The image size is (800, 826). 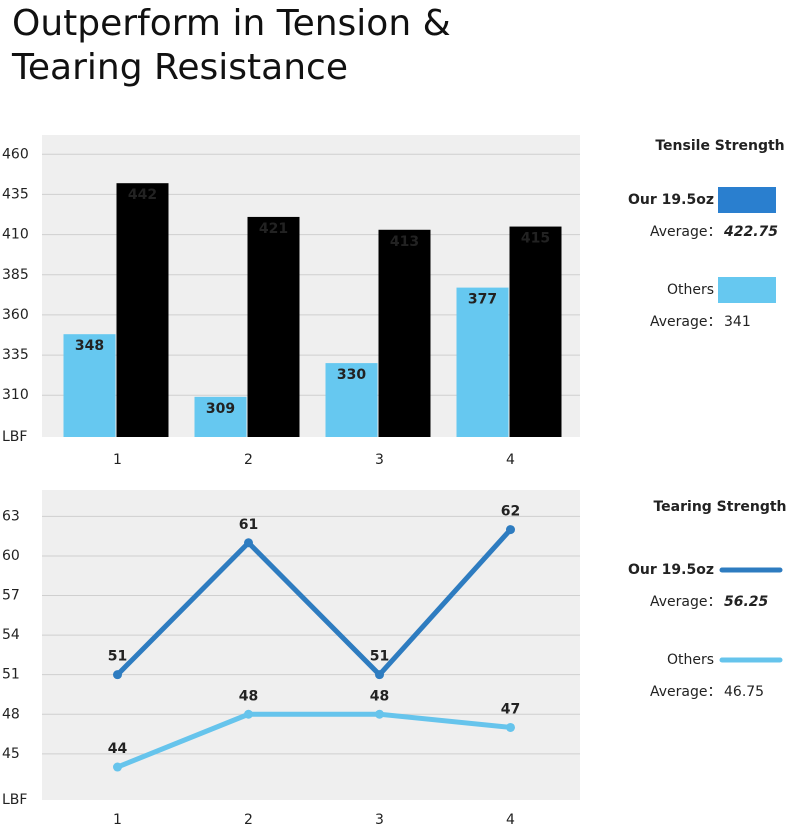 What do you see at coordinates (719, 146) in the screenshot?
I see `legend-title: Tensile Strength` at bounding box center [719, 146].